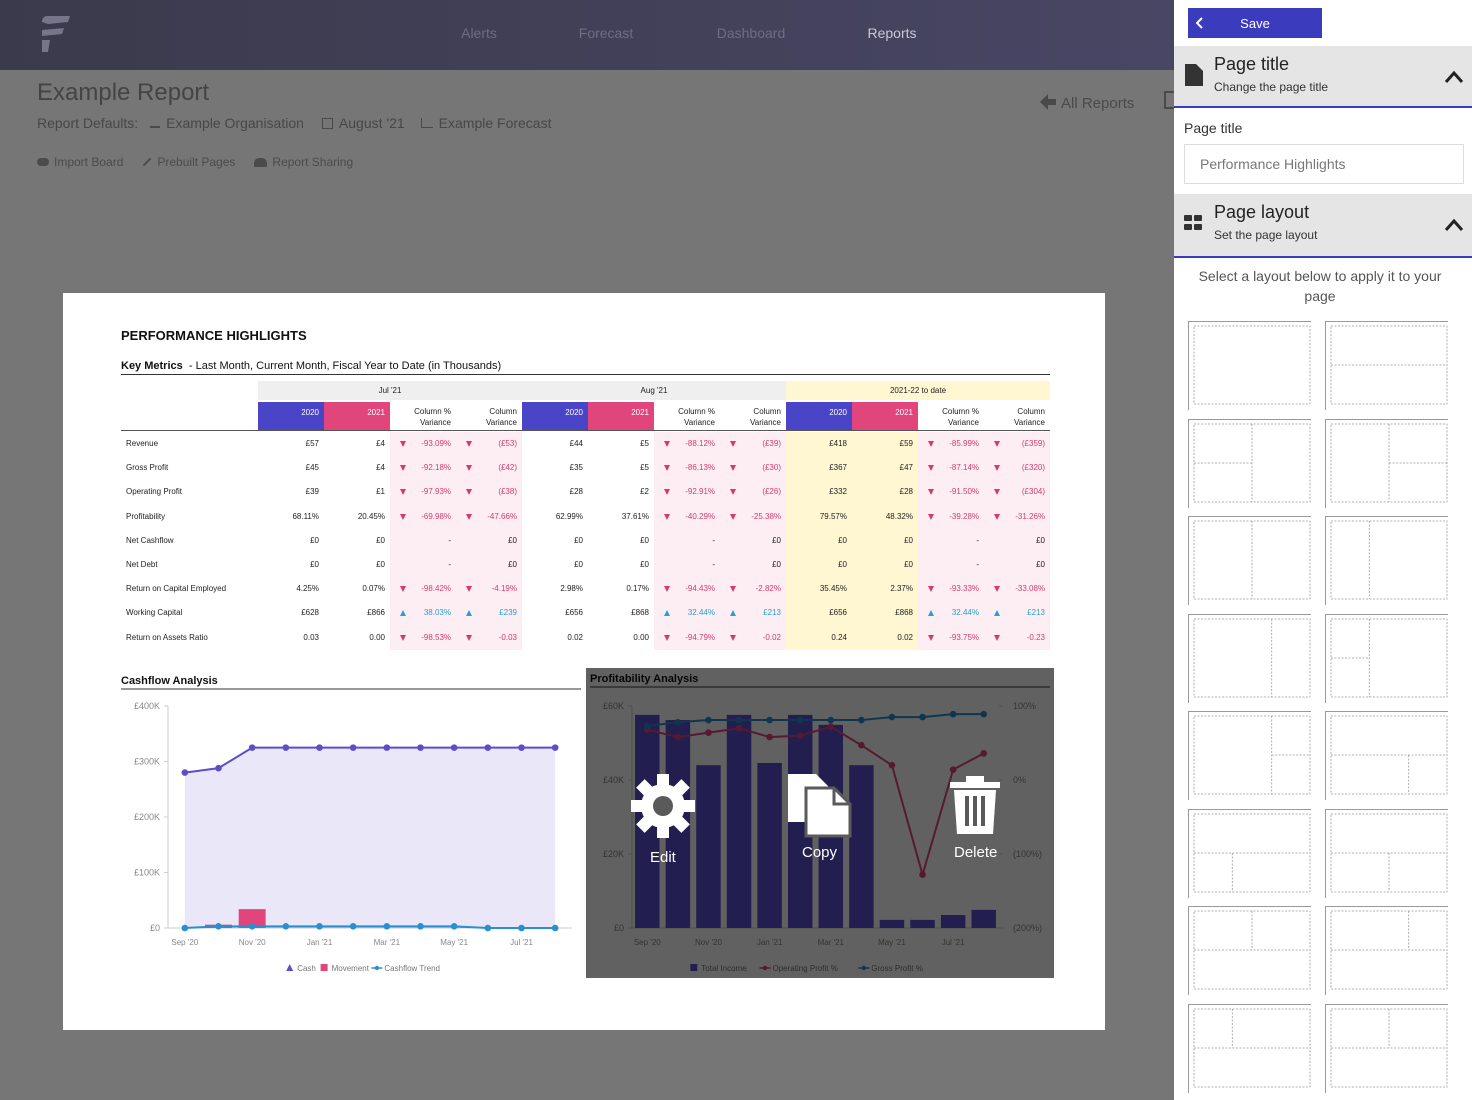 This screenshot has height=1100, width=1472. I want to click on save-button: Save, so click(1255, 23).